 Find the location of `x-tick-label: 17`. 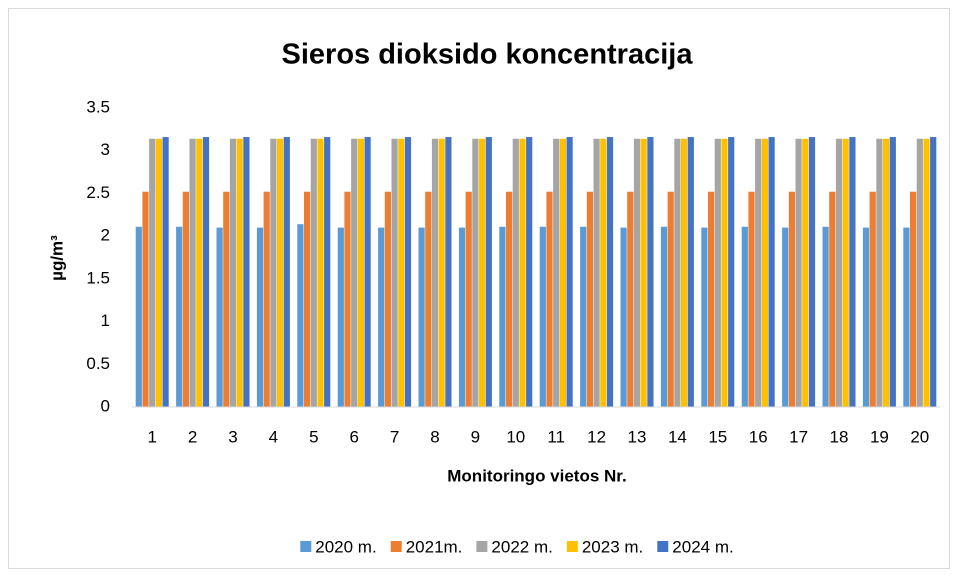

x-tick-label: 17 is located at coordinates (798, 436).